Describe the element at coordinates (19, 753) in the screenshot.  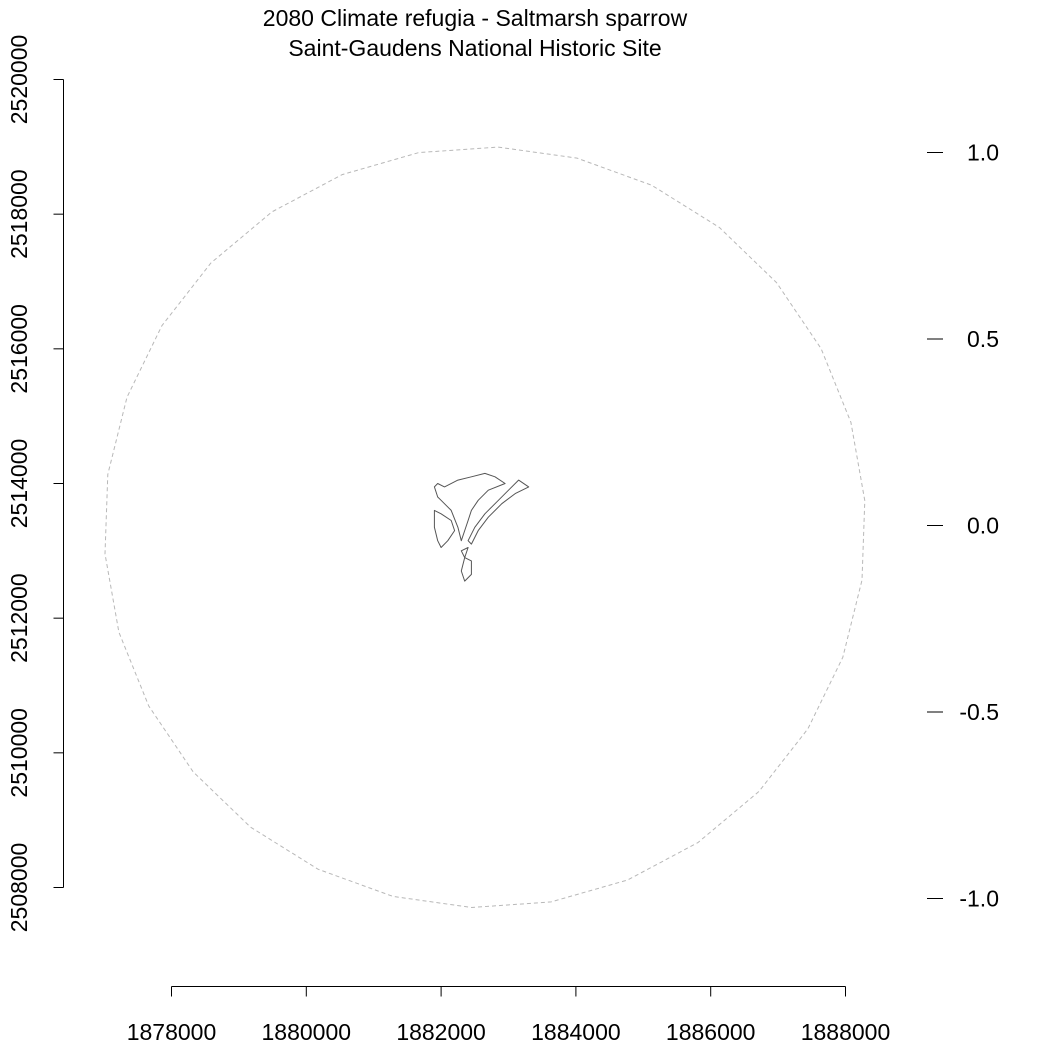
I see `y-tick-label: 2510000` at that location.